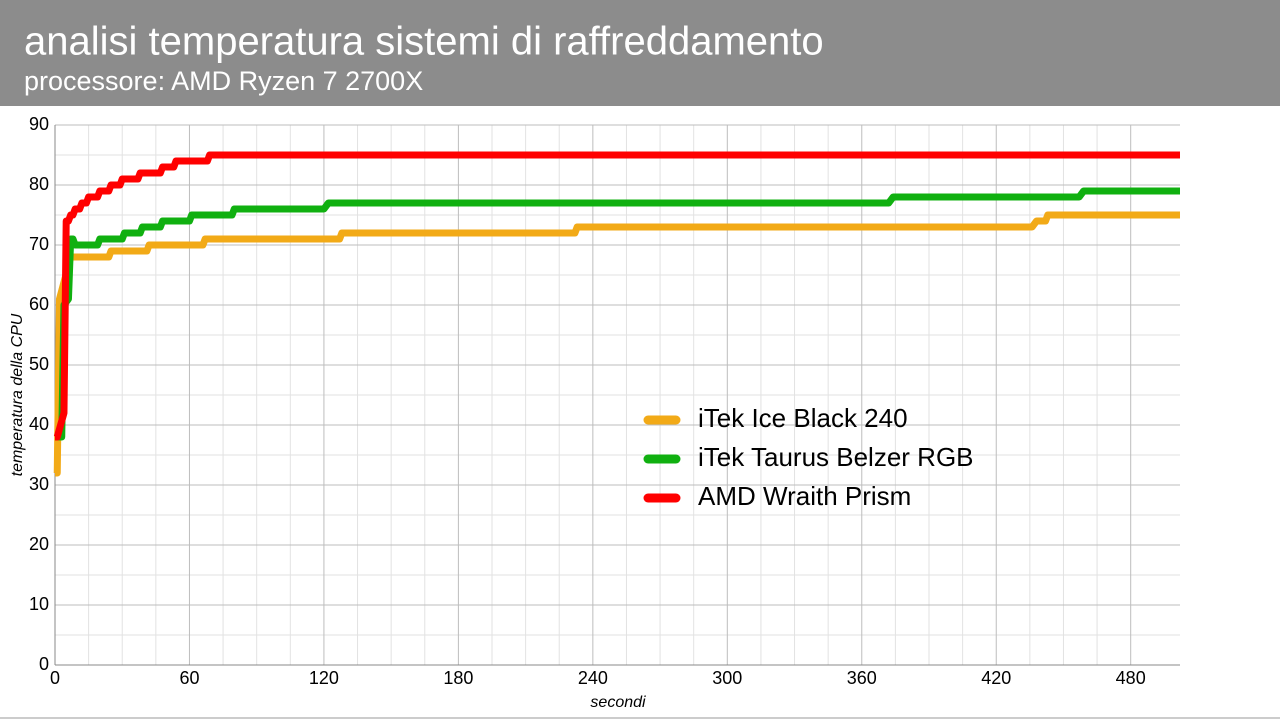 The width and height of the screenshot is (1280, 719). Describe the element at coordinates (17, 394) in the screenshot. I see `y-axis-label: temperatura della CPU` at that location.